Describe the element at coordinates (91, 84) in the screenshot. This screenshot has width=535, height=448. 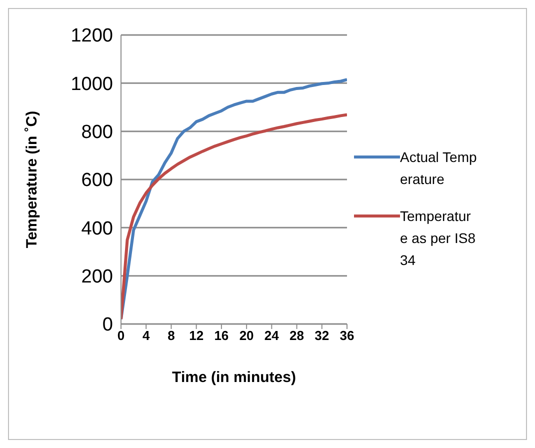
I see `y-tick-label: 1000` at that location.